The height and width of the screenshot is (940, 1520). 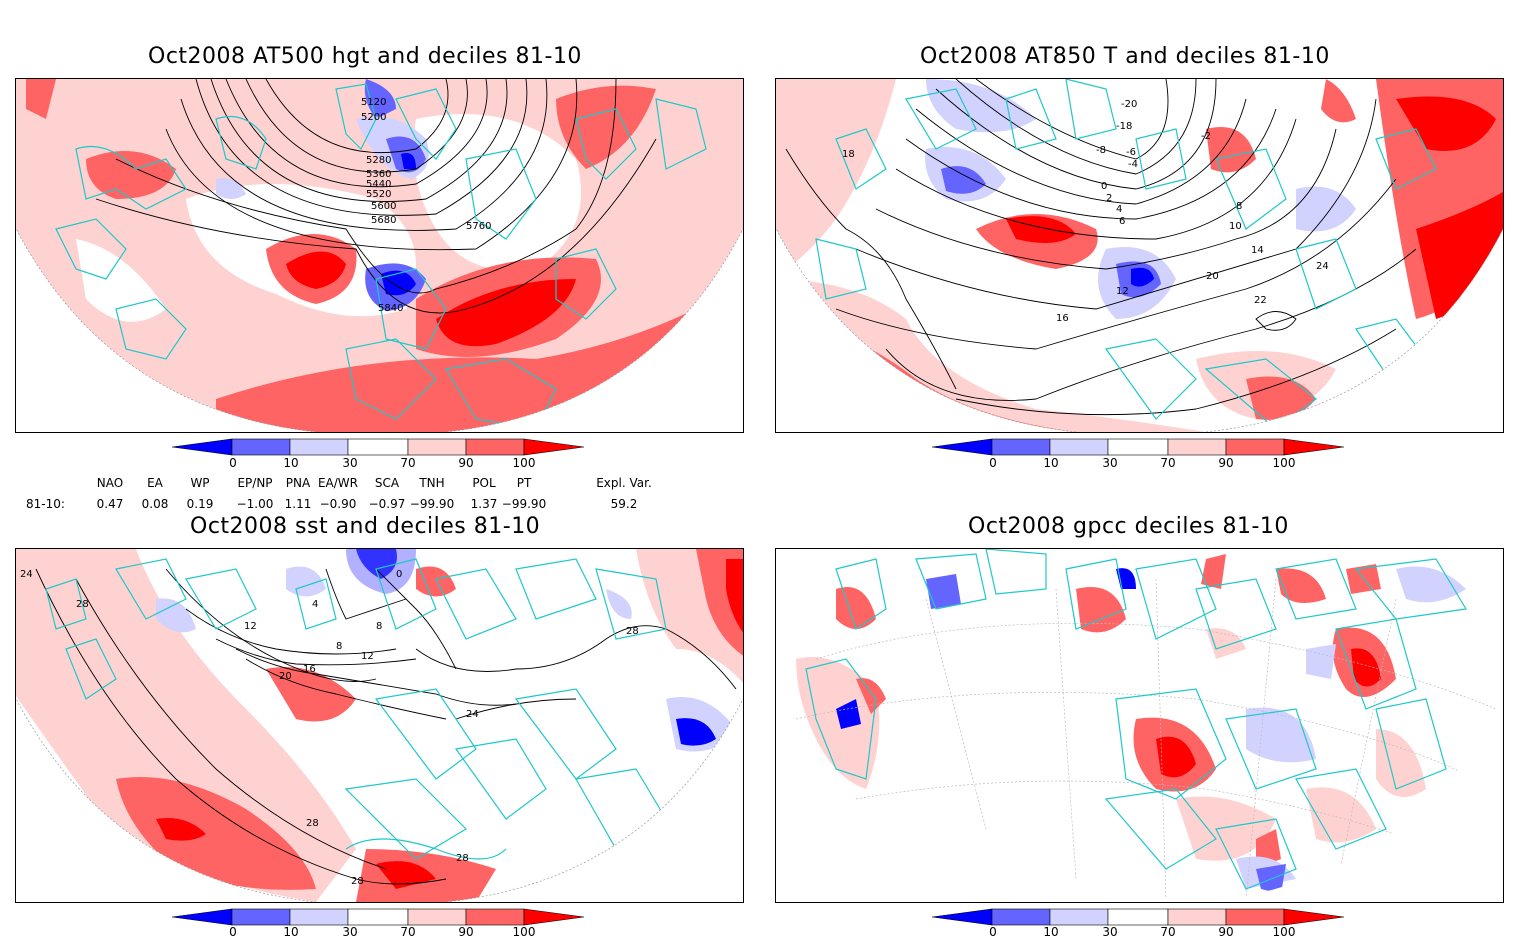 I want to click on colorbar-hgt500, so click(x=378, y=447).